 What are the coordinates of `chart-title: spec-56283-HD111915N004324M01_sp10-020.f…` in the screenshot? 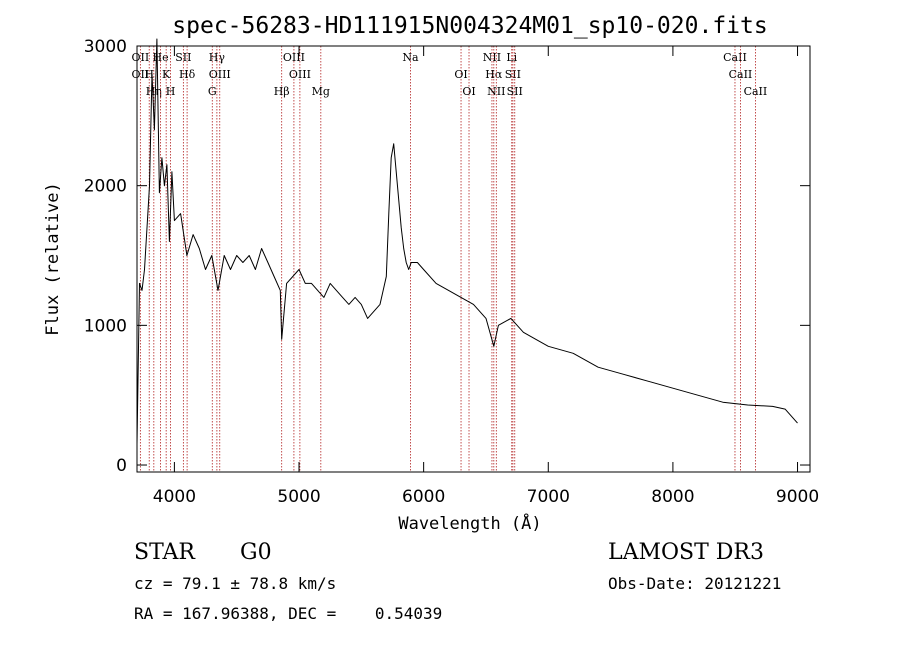 It's located at (469, 26).